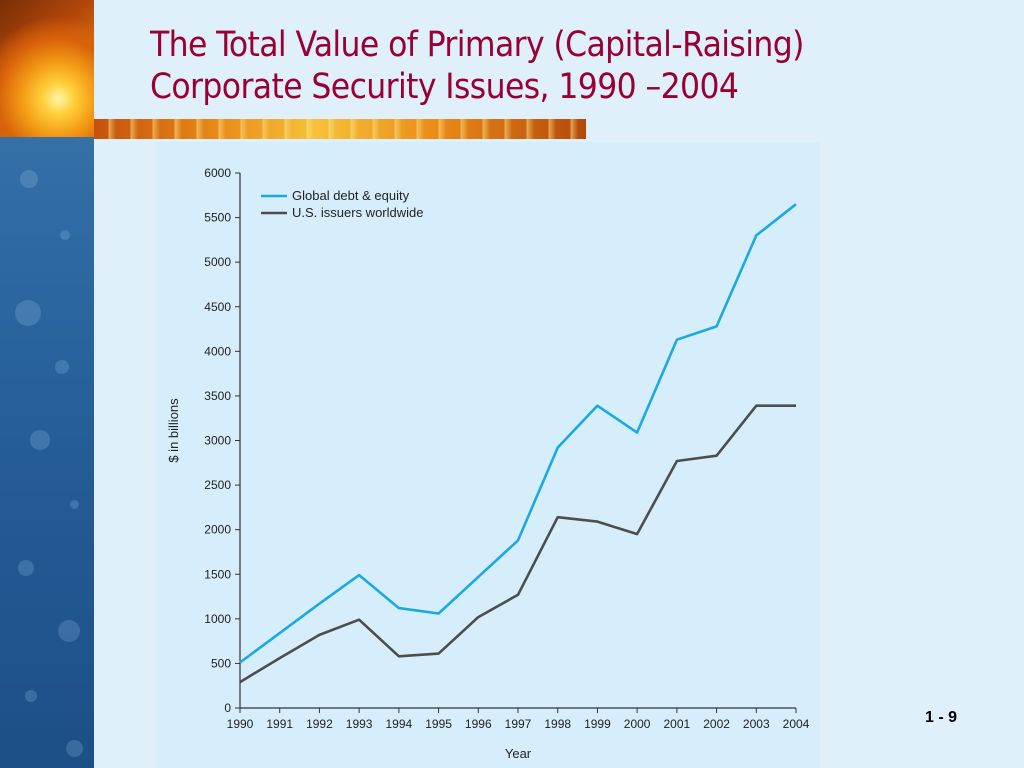 The height and width of the screenshot is (768, 1024). What do you see at coordinates (351, 195) in the screenshot?
I see `legend-label: Global debt & equity` at bounding box center [351, 195].